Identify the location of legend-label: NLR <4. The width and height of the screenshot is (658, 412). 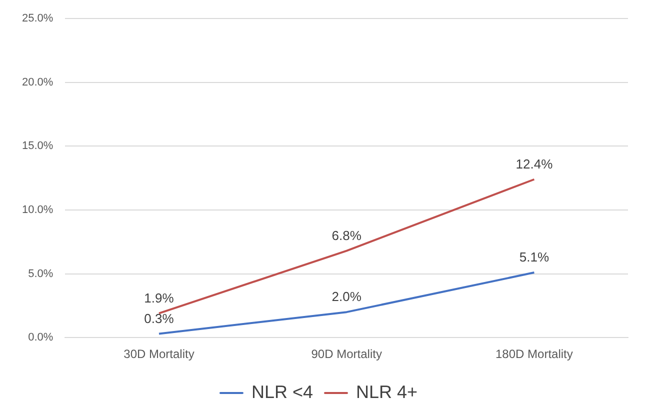
(282, 392).